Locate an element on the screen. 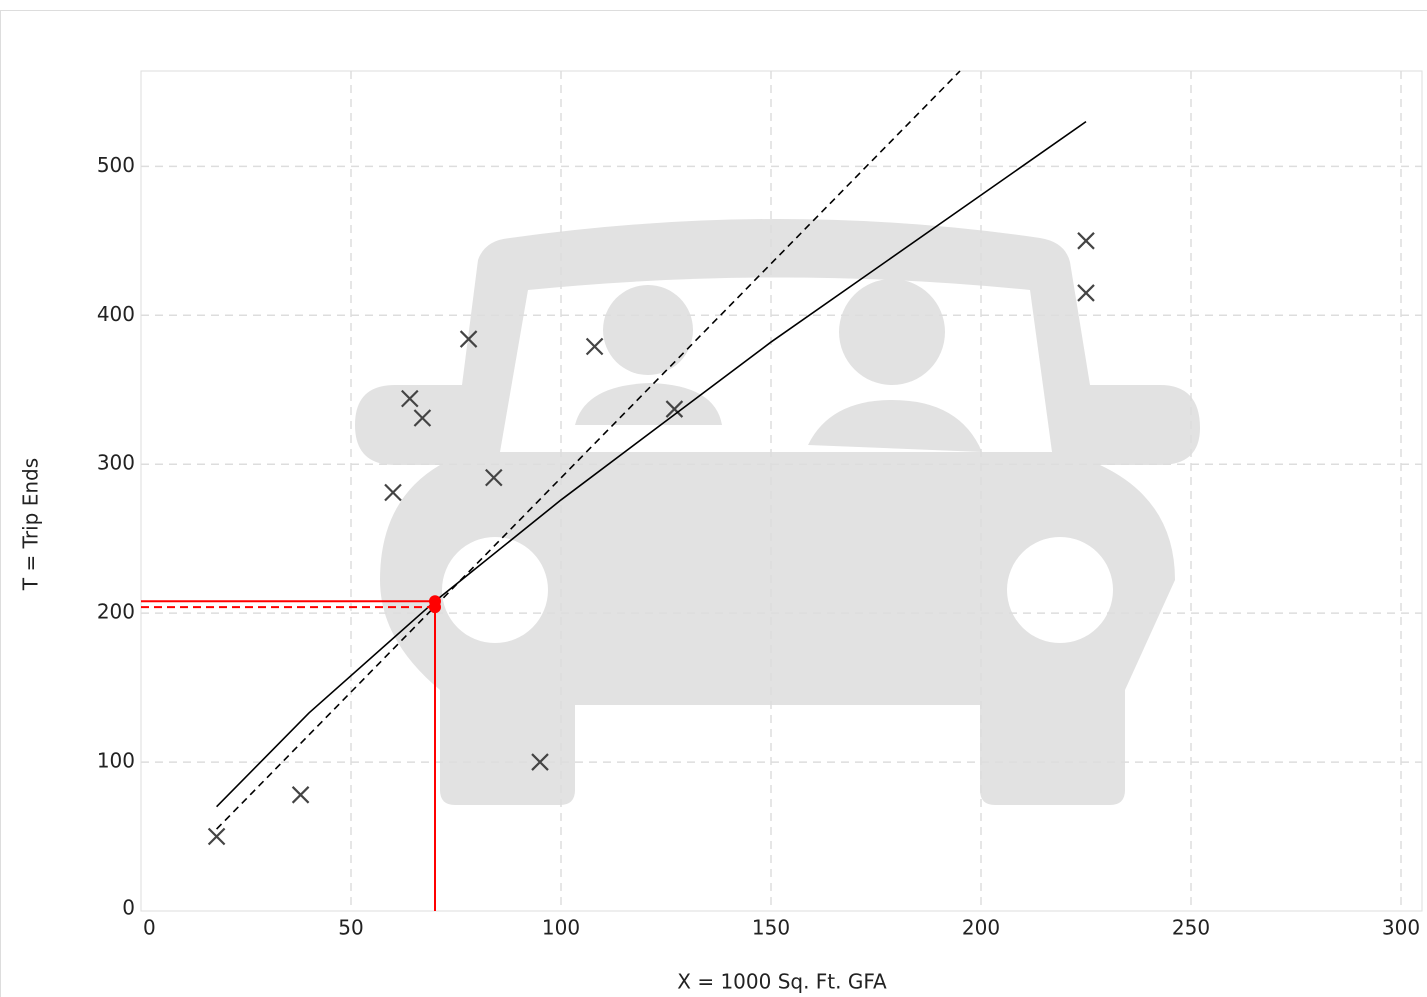 This screenshot has height=997, width=1427. y-tick-label: 100 is located at coordinates (116, 761).